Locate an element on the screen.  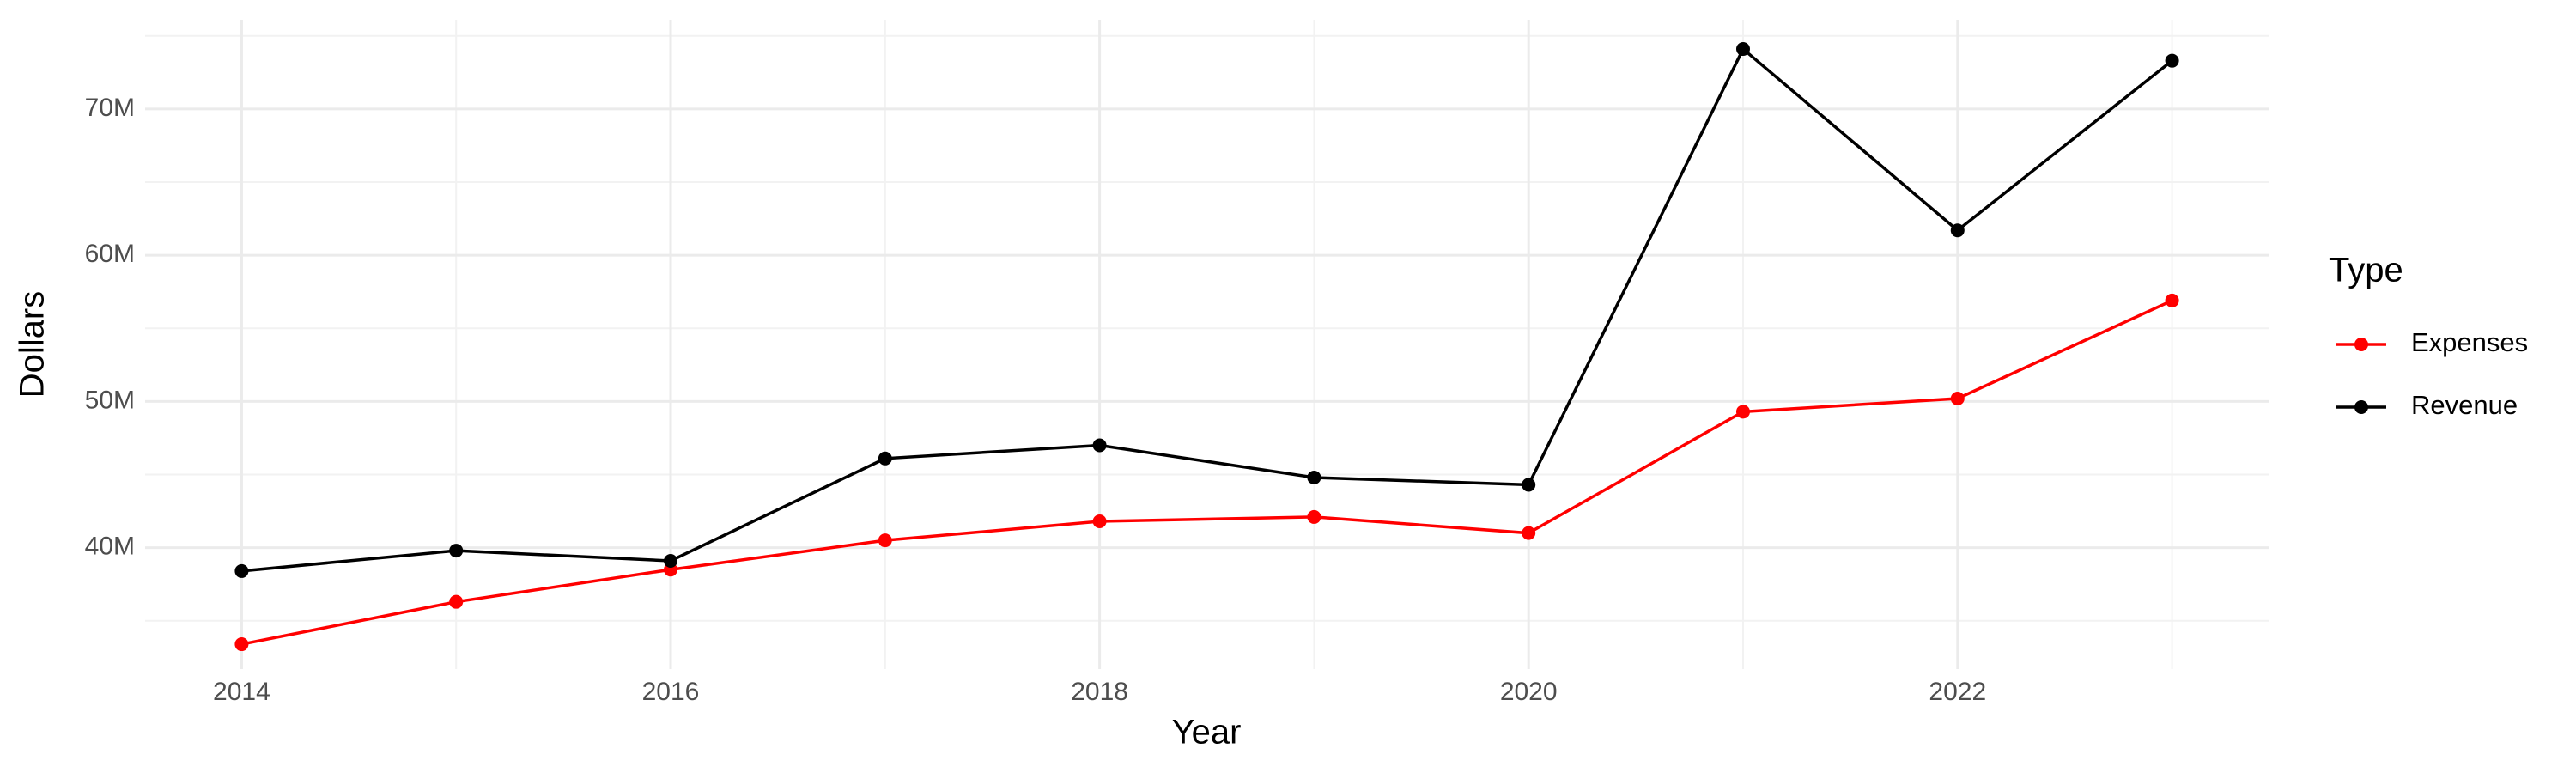
legend-title: Type is located at coordinates (2366, 270).